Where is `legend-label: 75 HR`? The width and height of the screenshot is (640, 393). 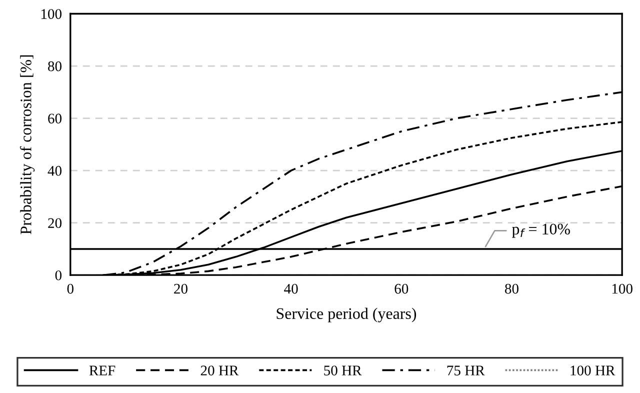
legend-label: 75 HR is located at coordinates (466, 371).